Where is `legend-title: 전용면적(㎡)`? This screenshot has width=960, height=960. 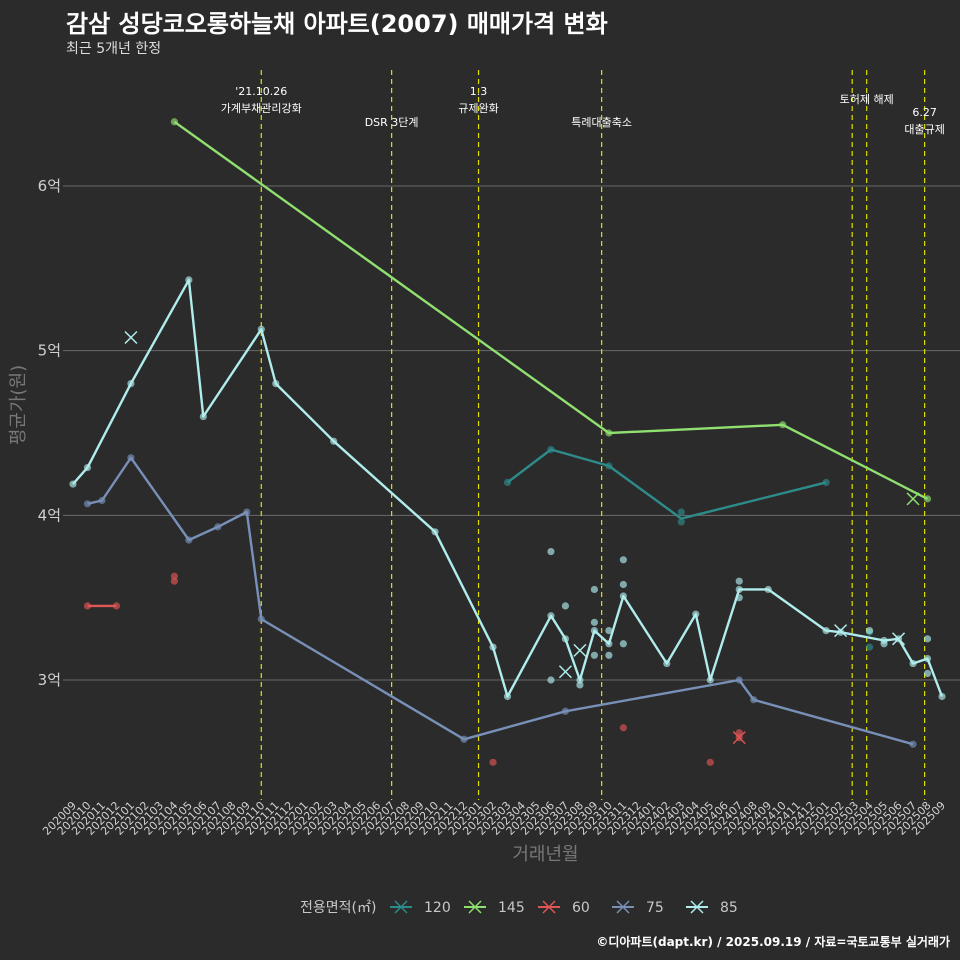 legend-title: 전용면적(㎡) is located at coordinates (338, 908).